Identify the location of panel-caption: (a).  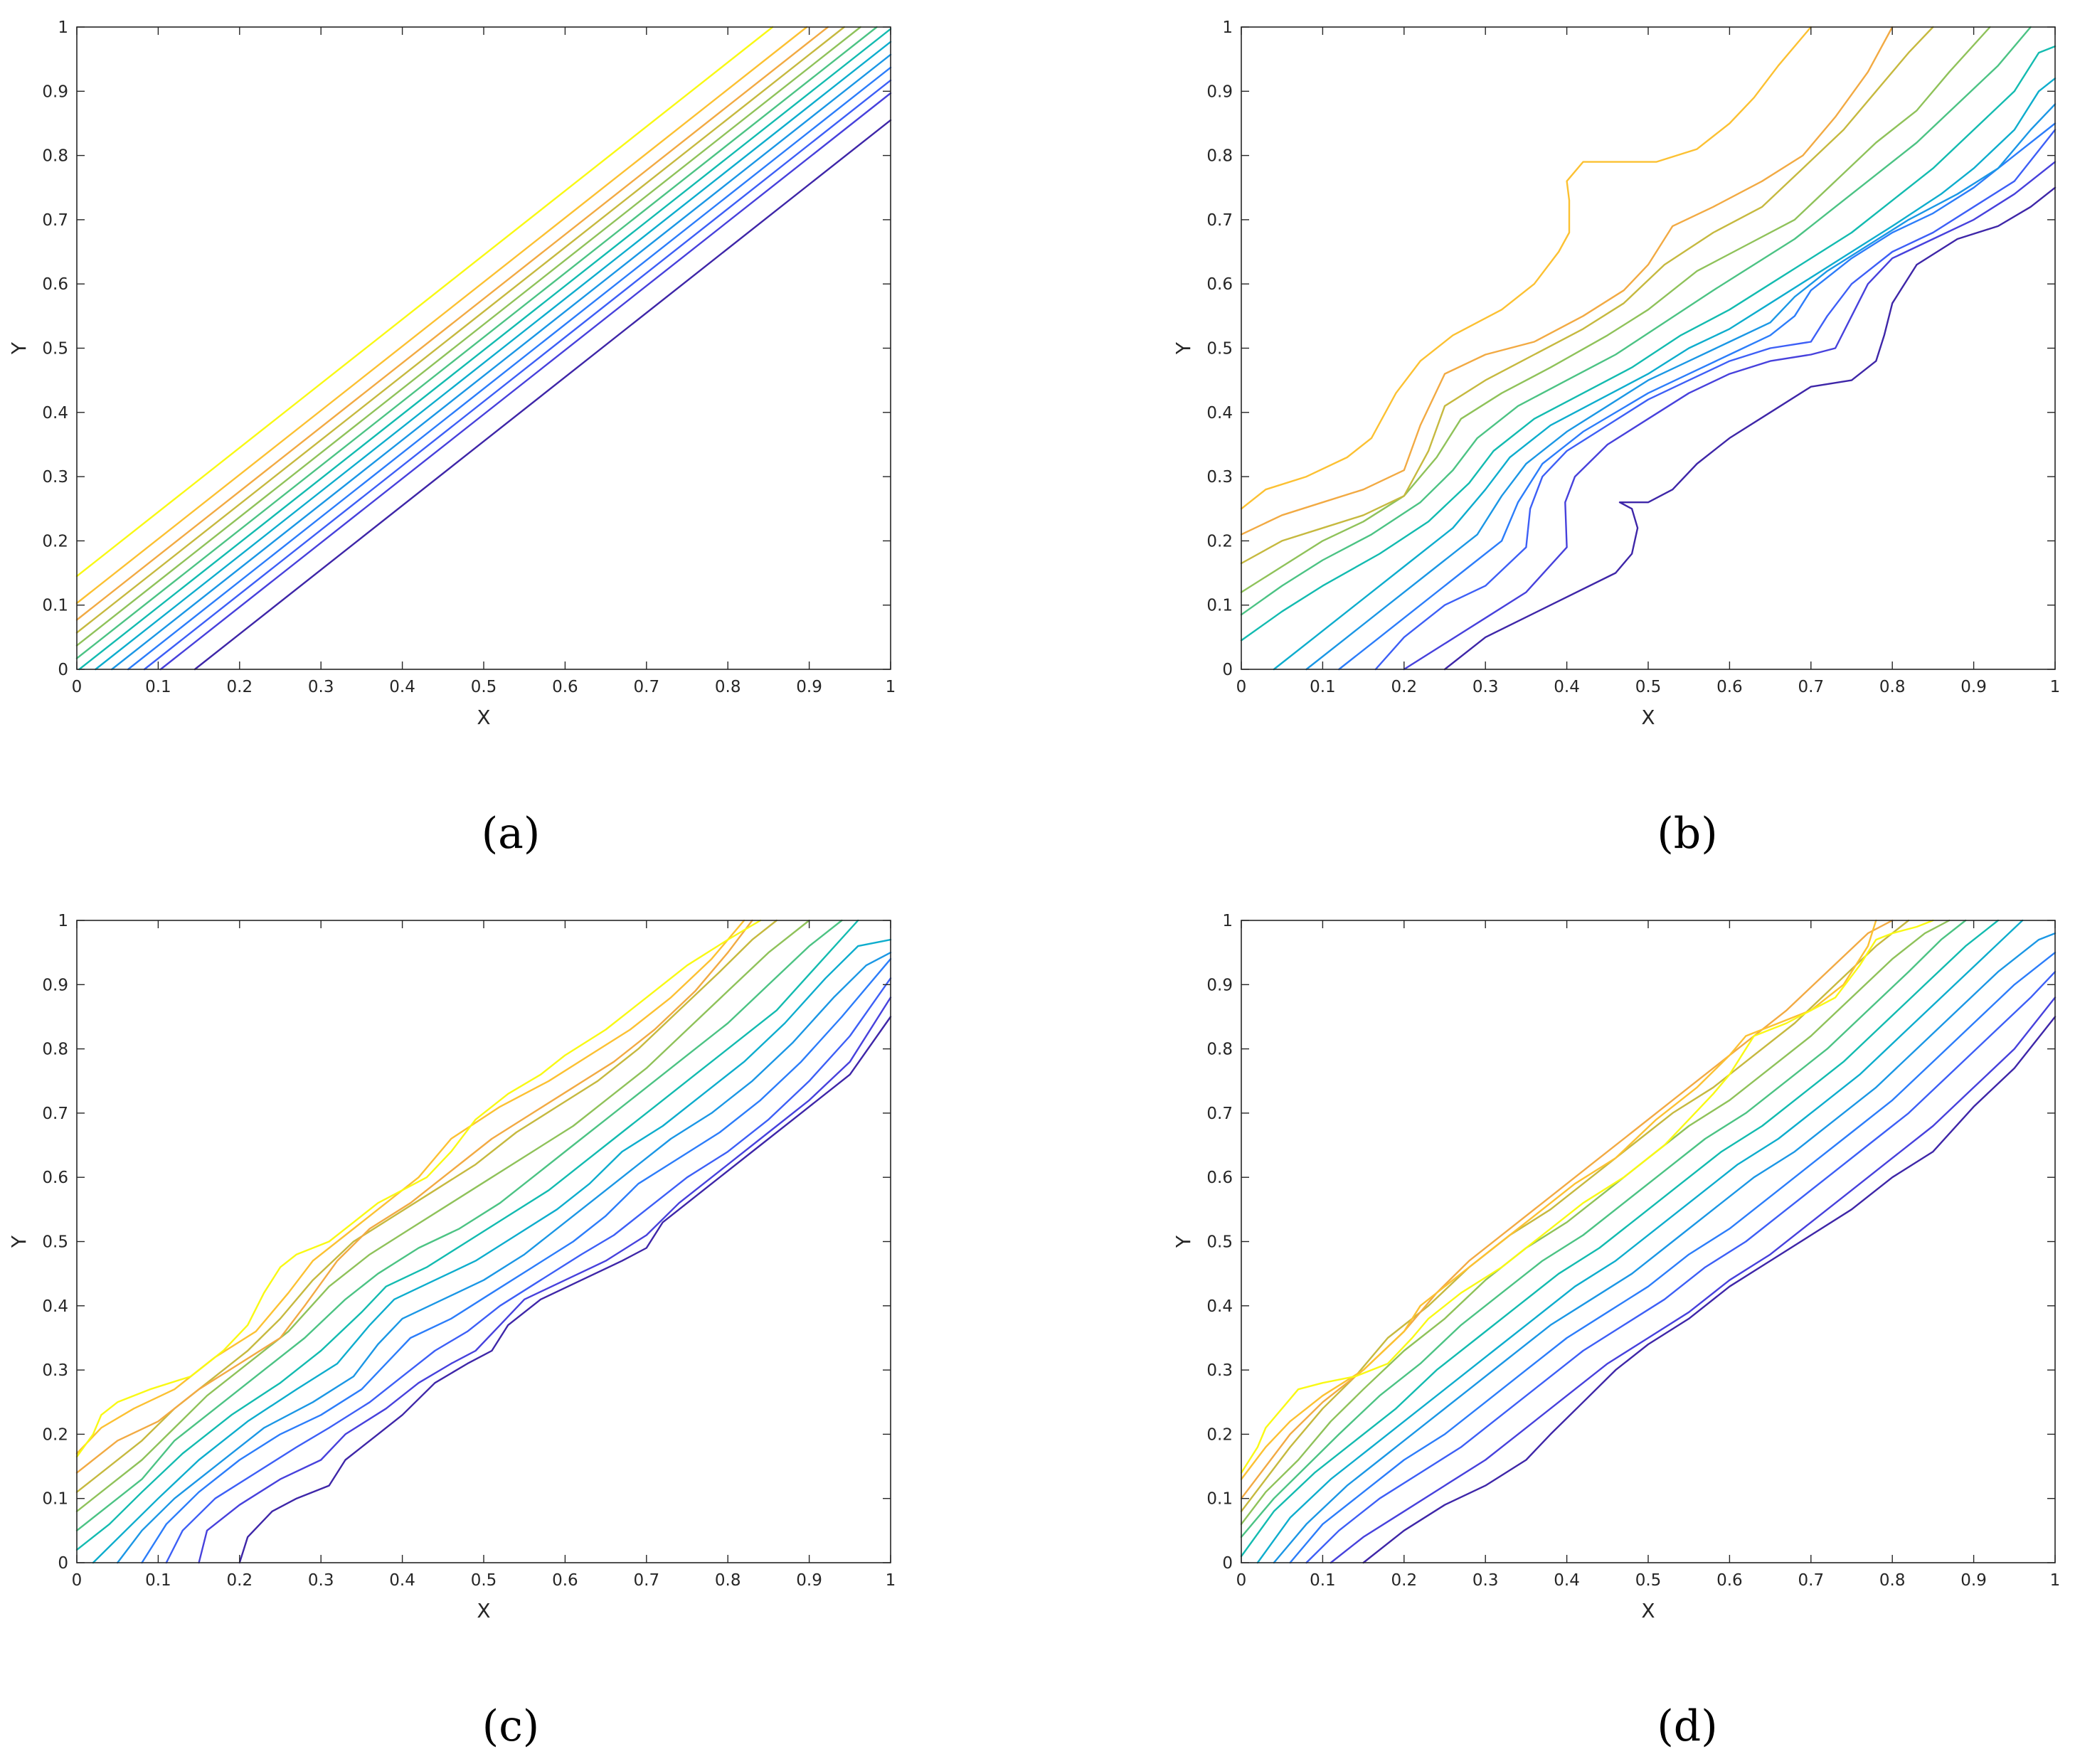
(511, 834).